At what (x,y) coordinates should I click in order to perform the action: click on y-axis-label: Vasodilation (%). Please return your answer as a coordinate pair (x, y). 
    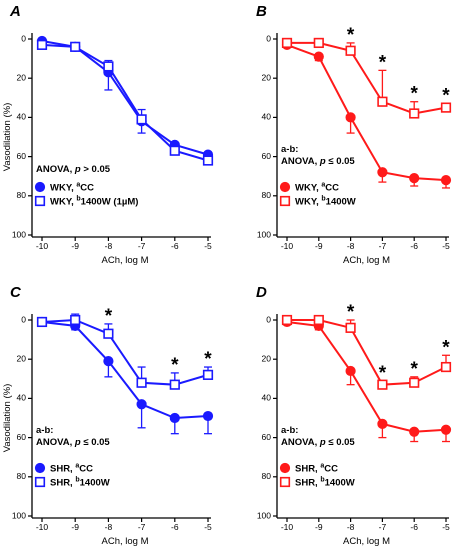
    Looking at the image, I should click on (7, 137).